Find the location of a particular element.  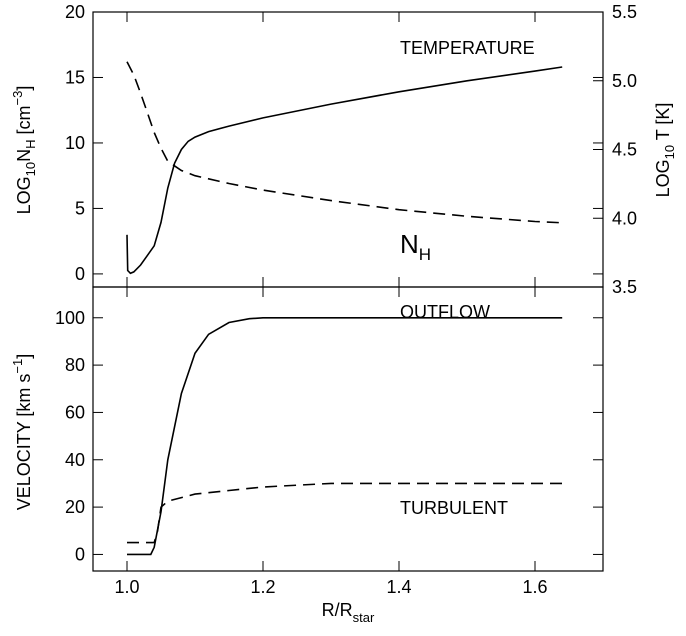

ylabel-right-main: LOG is located at coordinates (663, 178).